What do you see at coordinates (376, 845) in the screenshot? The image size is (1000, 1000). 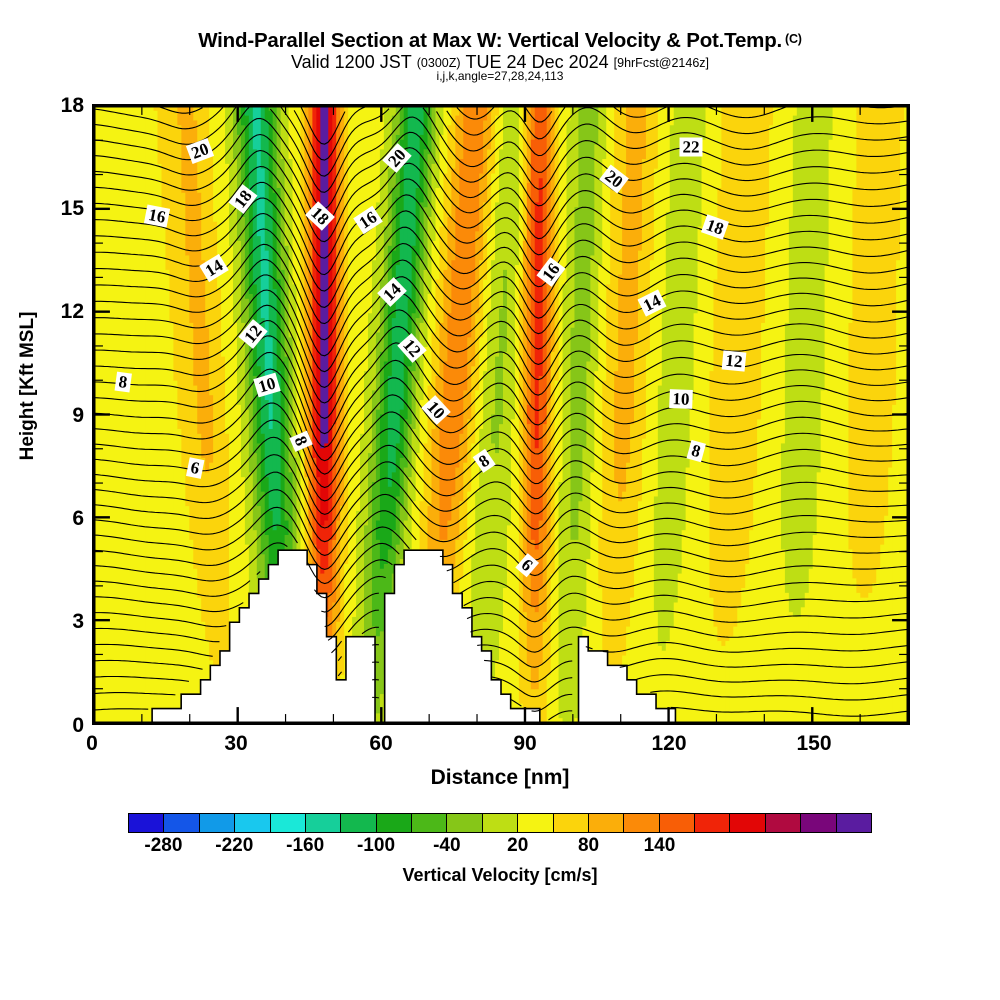 I see `colorbar-tick--100: -100` at bounding box center [376, 845].